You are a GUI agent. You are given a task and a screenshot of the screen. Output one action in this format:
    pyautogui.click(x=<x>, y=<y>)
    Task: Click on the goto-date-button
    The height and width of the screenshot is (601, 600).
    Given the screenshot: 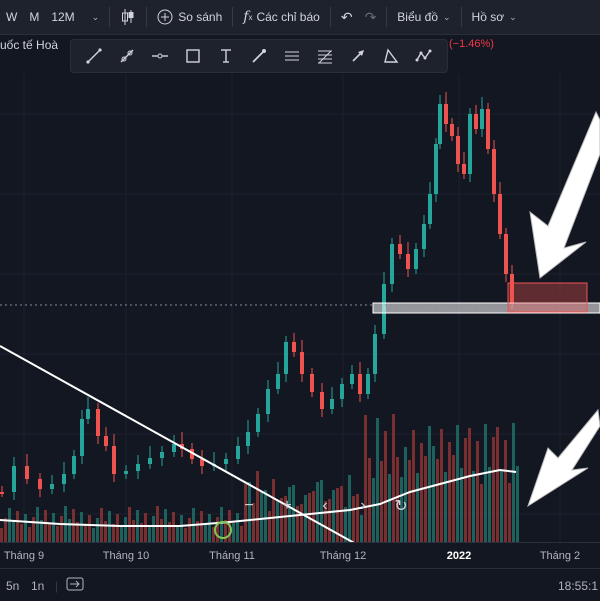 What is the action you would take?
    pyautogui.click(x=75, y=585)
    